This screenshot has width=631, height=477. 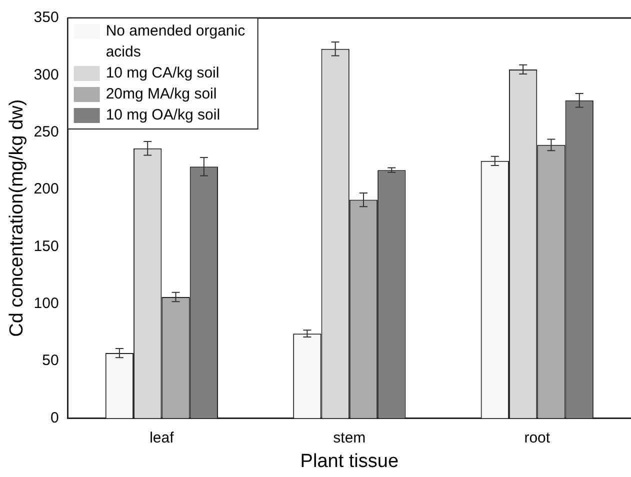 What do you see at coordinates (54, 417) in the screenshot?
I see `y-tick-label: 0` at bounding box center [54, 417].